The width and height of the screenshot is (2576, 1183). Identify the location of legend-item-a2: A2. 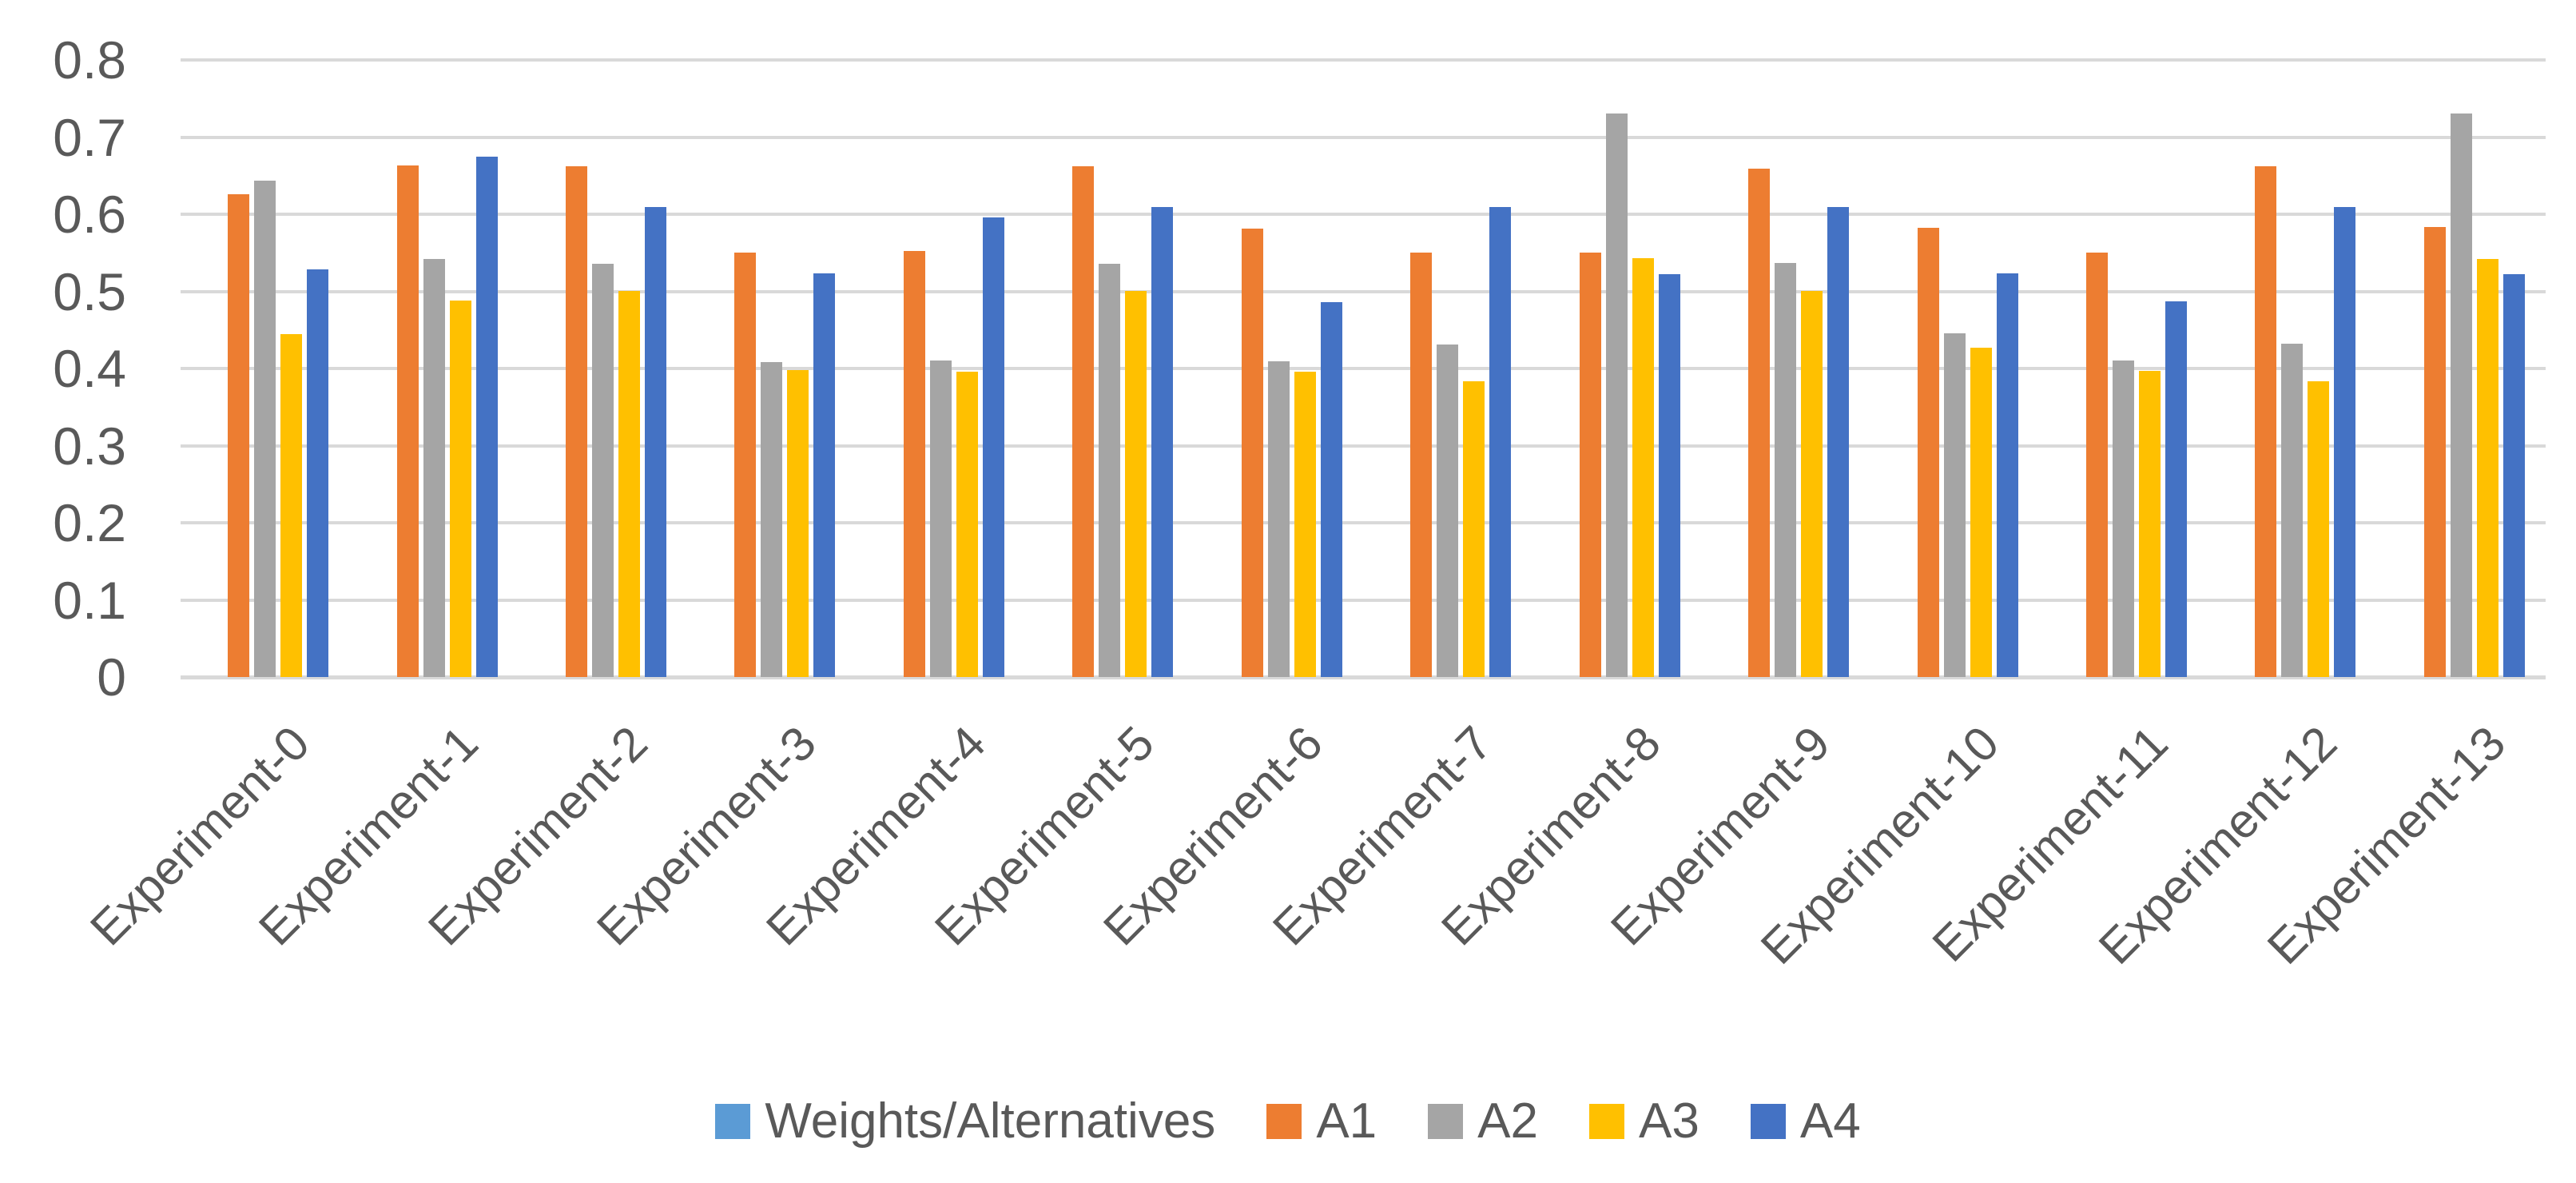
(1483, 1121).